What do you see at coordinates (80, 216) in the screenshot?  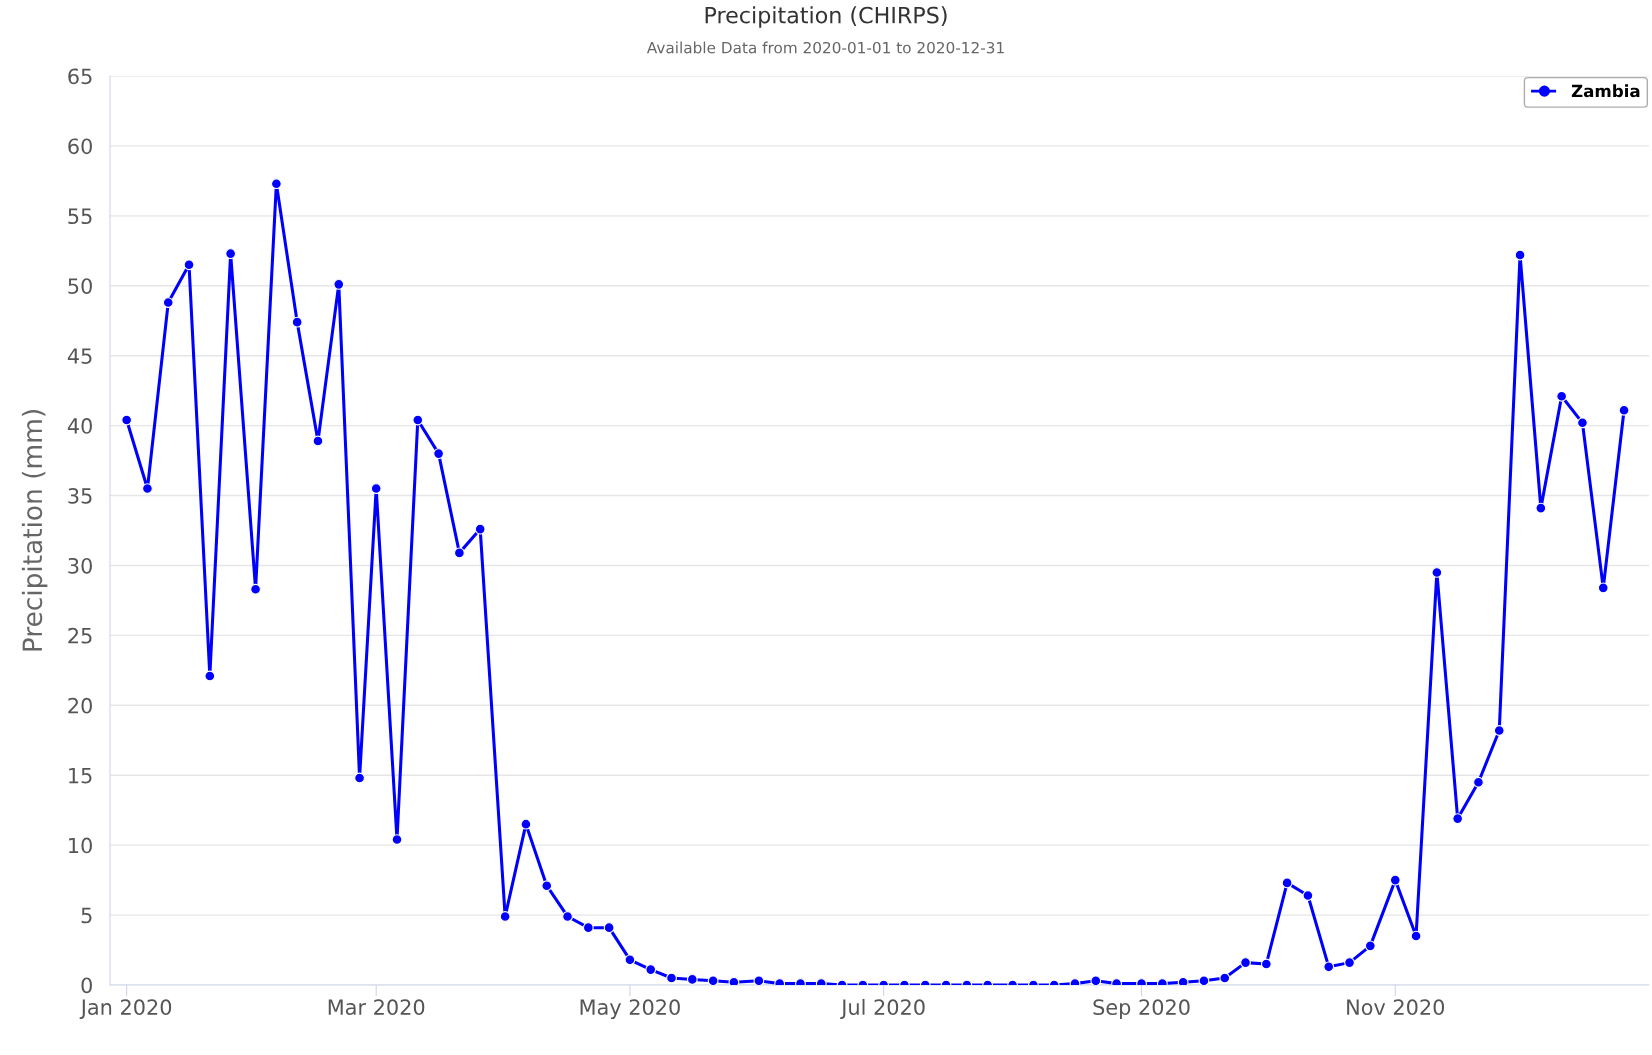 I see `y-tick-label: 55` at bounding box center [80, 216].